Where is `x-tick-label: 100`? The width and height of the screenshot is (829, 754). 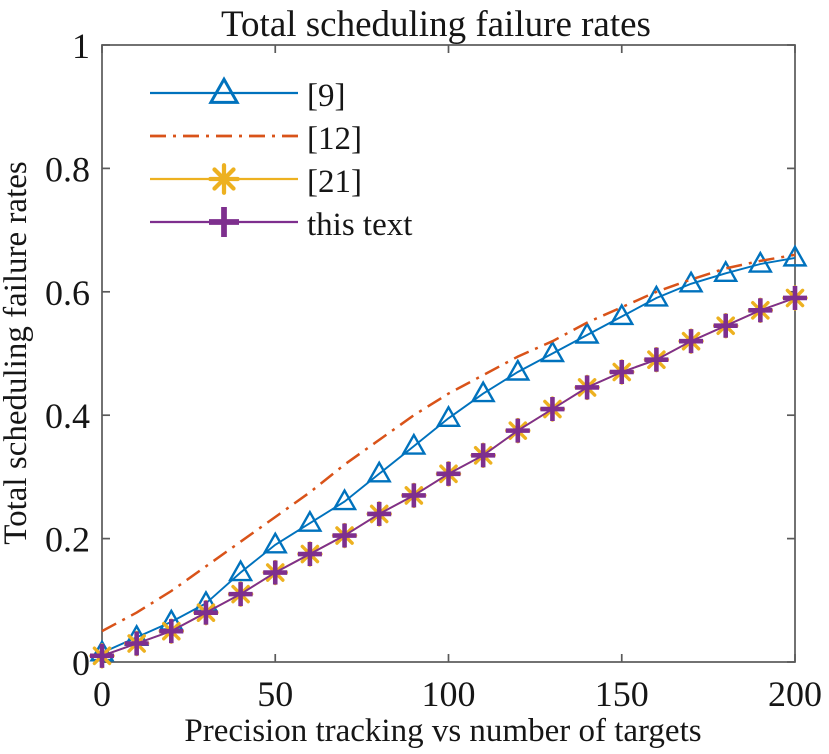 x-tick-label: 100 is located at coordinates (449, 694).